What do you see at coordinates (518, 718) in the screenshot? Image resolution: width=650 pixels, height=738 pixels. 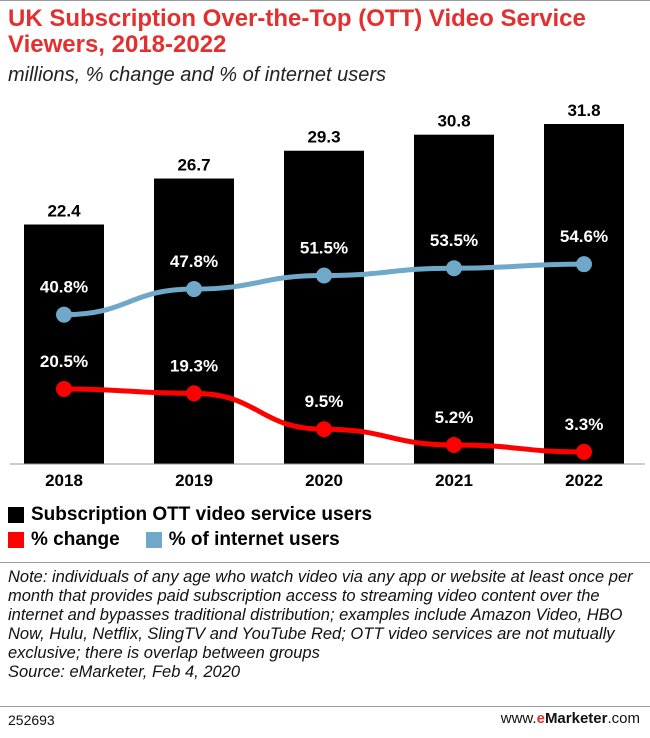 I see `brand-prefix: www.` at bounding box center [518, 718].